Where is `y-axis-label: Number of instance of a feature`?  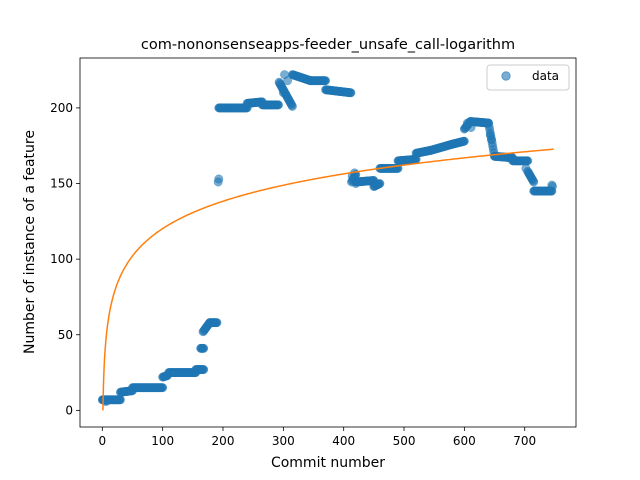
y-axis-label: Number of instance of a feature is located at coordinates (30, 242).